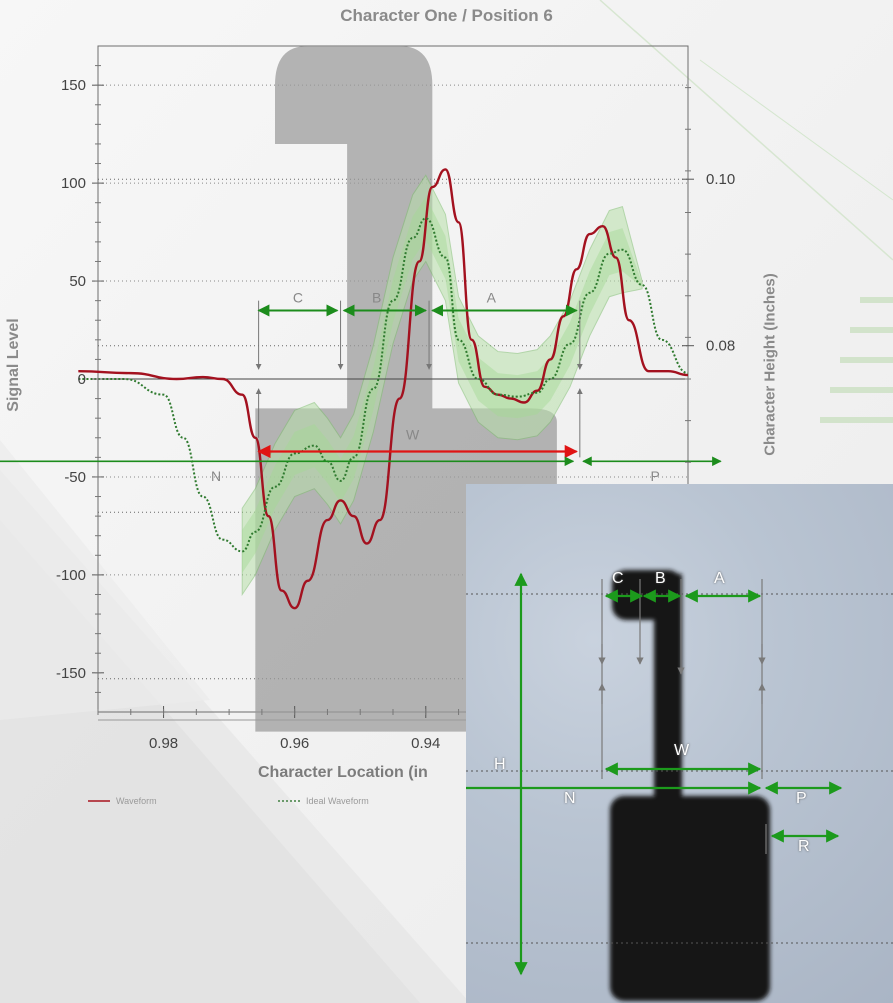  I want to click on x-axis-label: Character Location (in, so click(343, 772).